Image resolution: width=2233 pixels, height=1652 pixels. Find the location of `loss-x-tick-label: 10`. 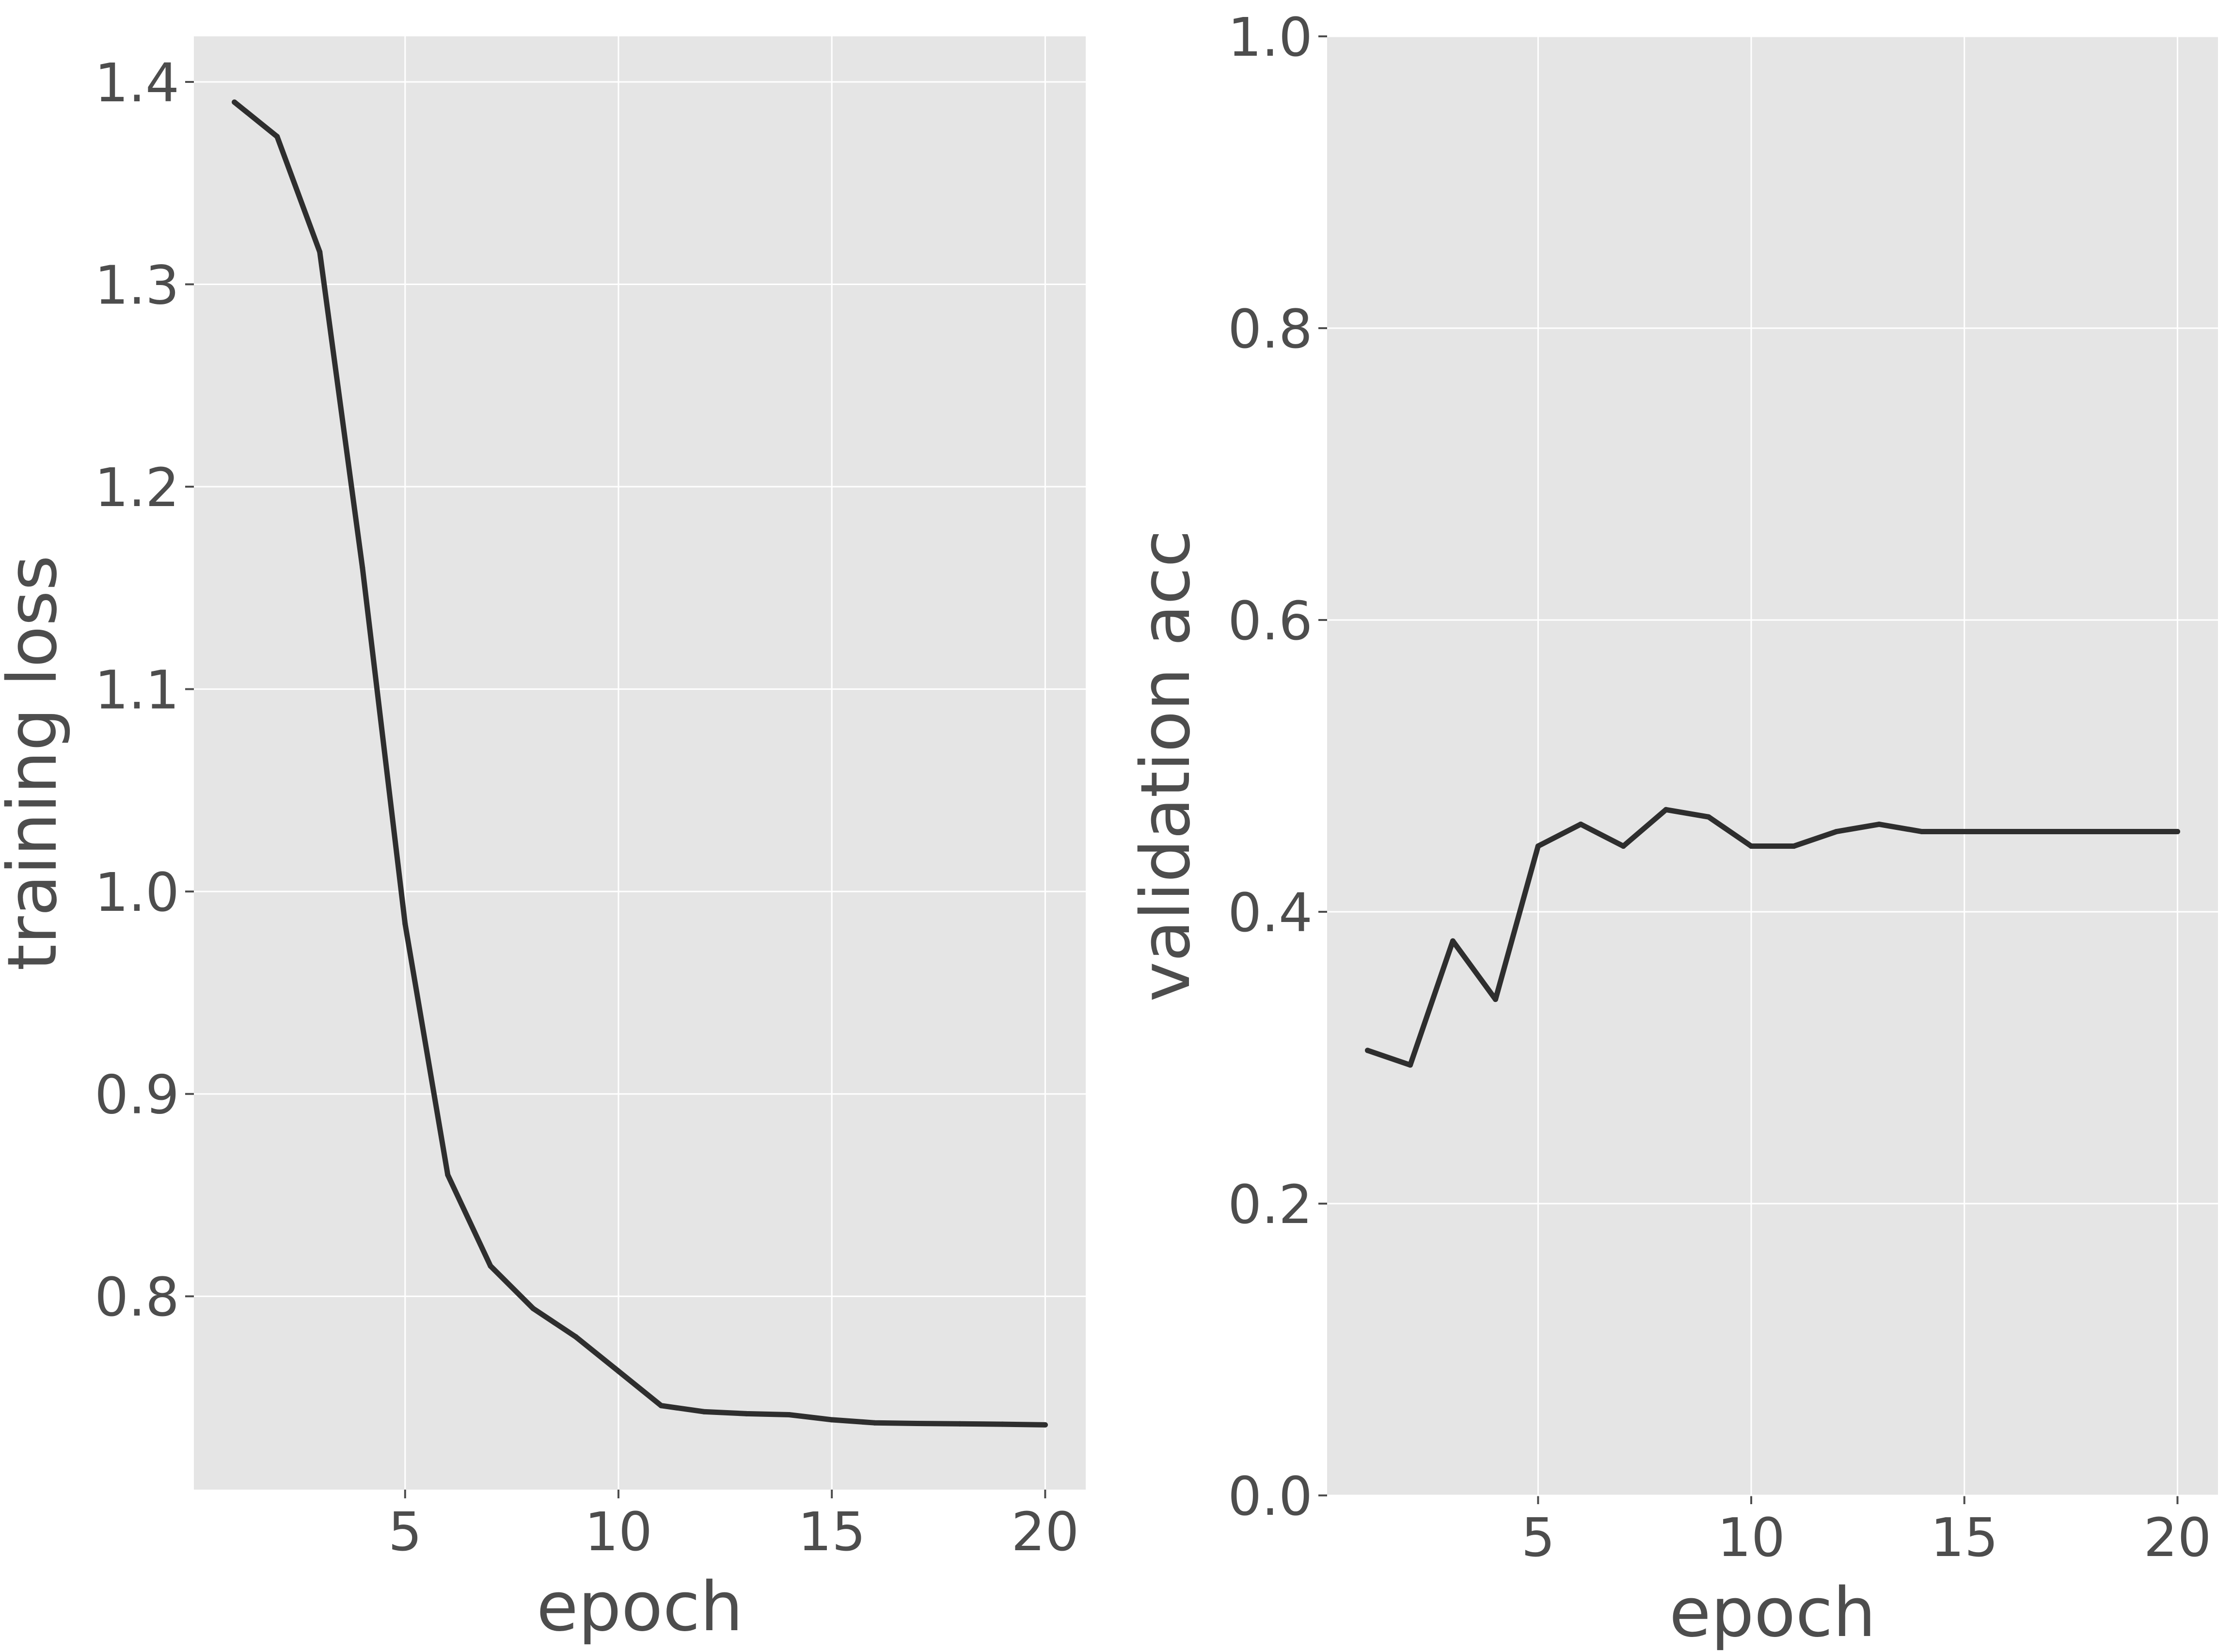

loss-x-tick-label: 10 is located at coordinates (618, 1532).